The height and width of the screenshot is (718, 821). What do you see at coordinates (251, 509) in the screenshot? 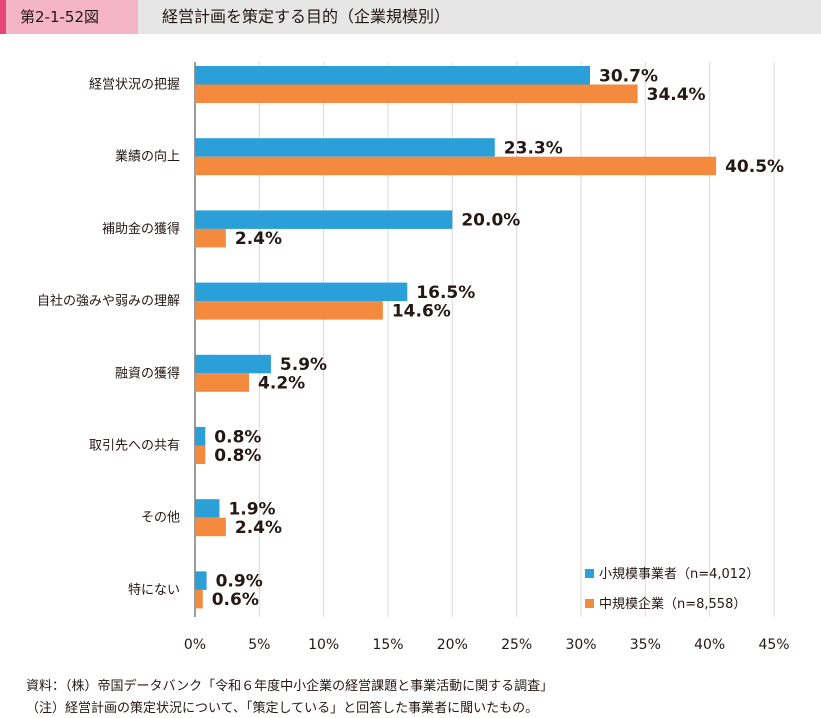
I see `data-label: 1.9%` at bounding box center [251, 509].